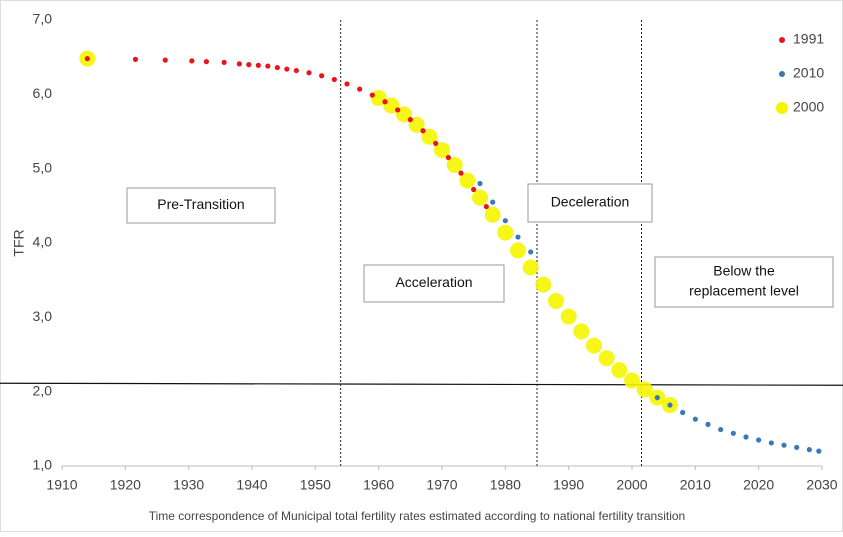 The height and width of the screenshot is (537, 843). What do you see at coordinates (744, 291) in the screenshot?
I see `annotation: replacement level` at bounding box center [744, 291].